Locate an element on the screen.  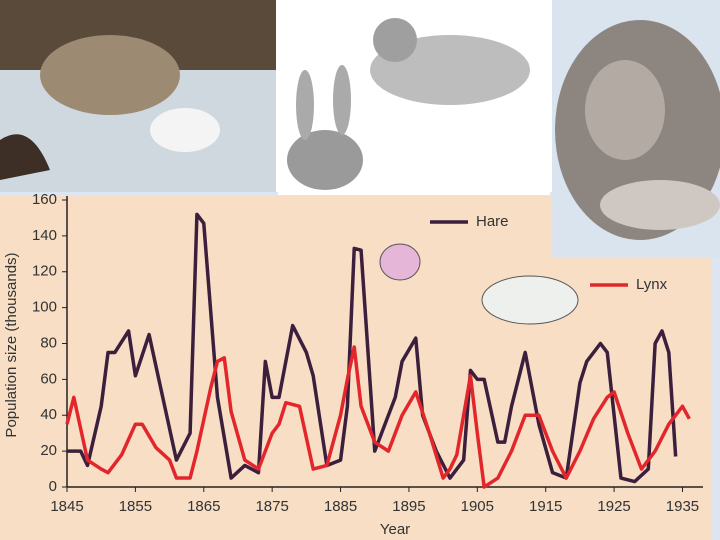
x-tick-label: 1845 is located at coordinates (66, 506).